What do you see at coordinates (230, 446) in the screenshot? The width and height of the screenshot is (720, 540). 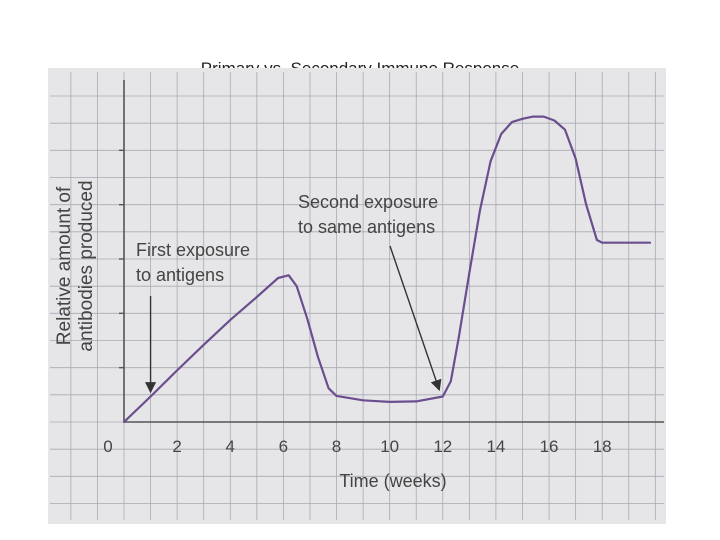 I see `x-tick-label: 4` at bounding box center [230, 446].